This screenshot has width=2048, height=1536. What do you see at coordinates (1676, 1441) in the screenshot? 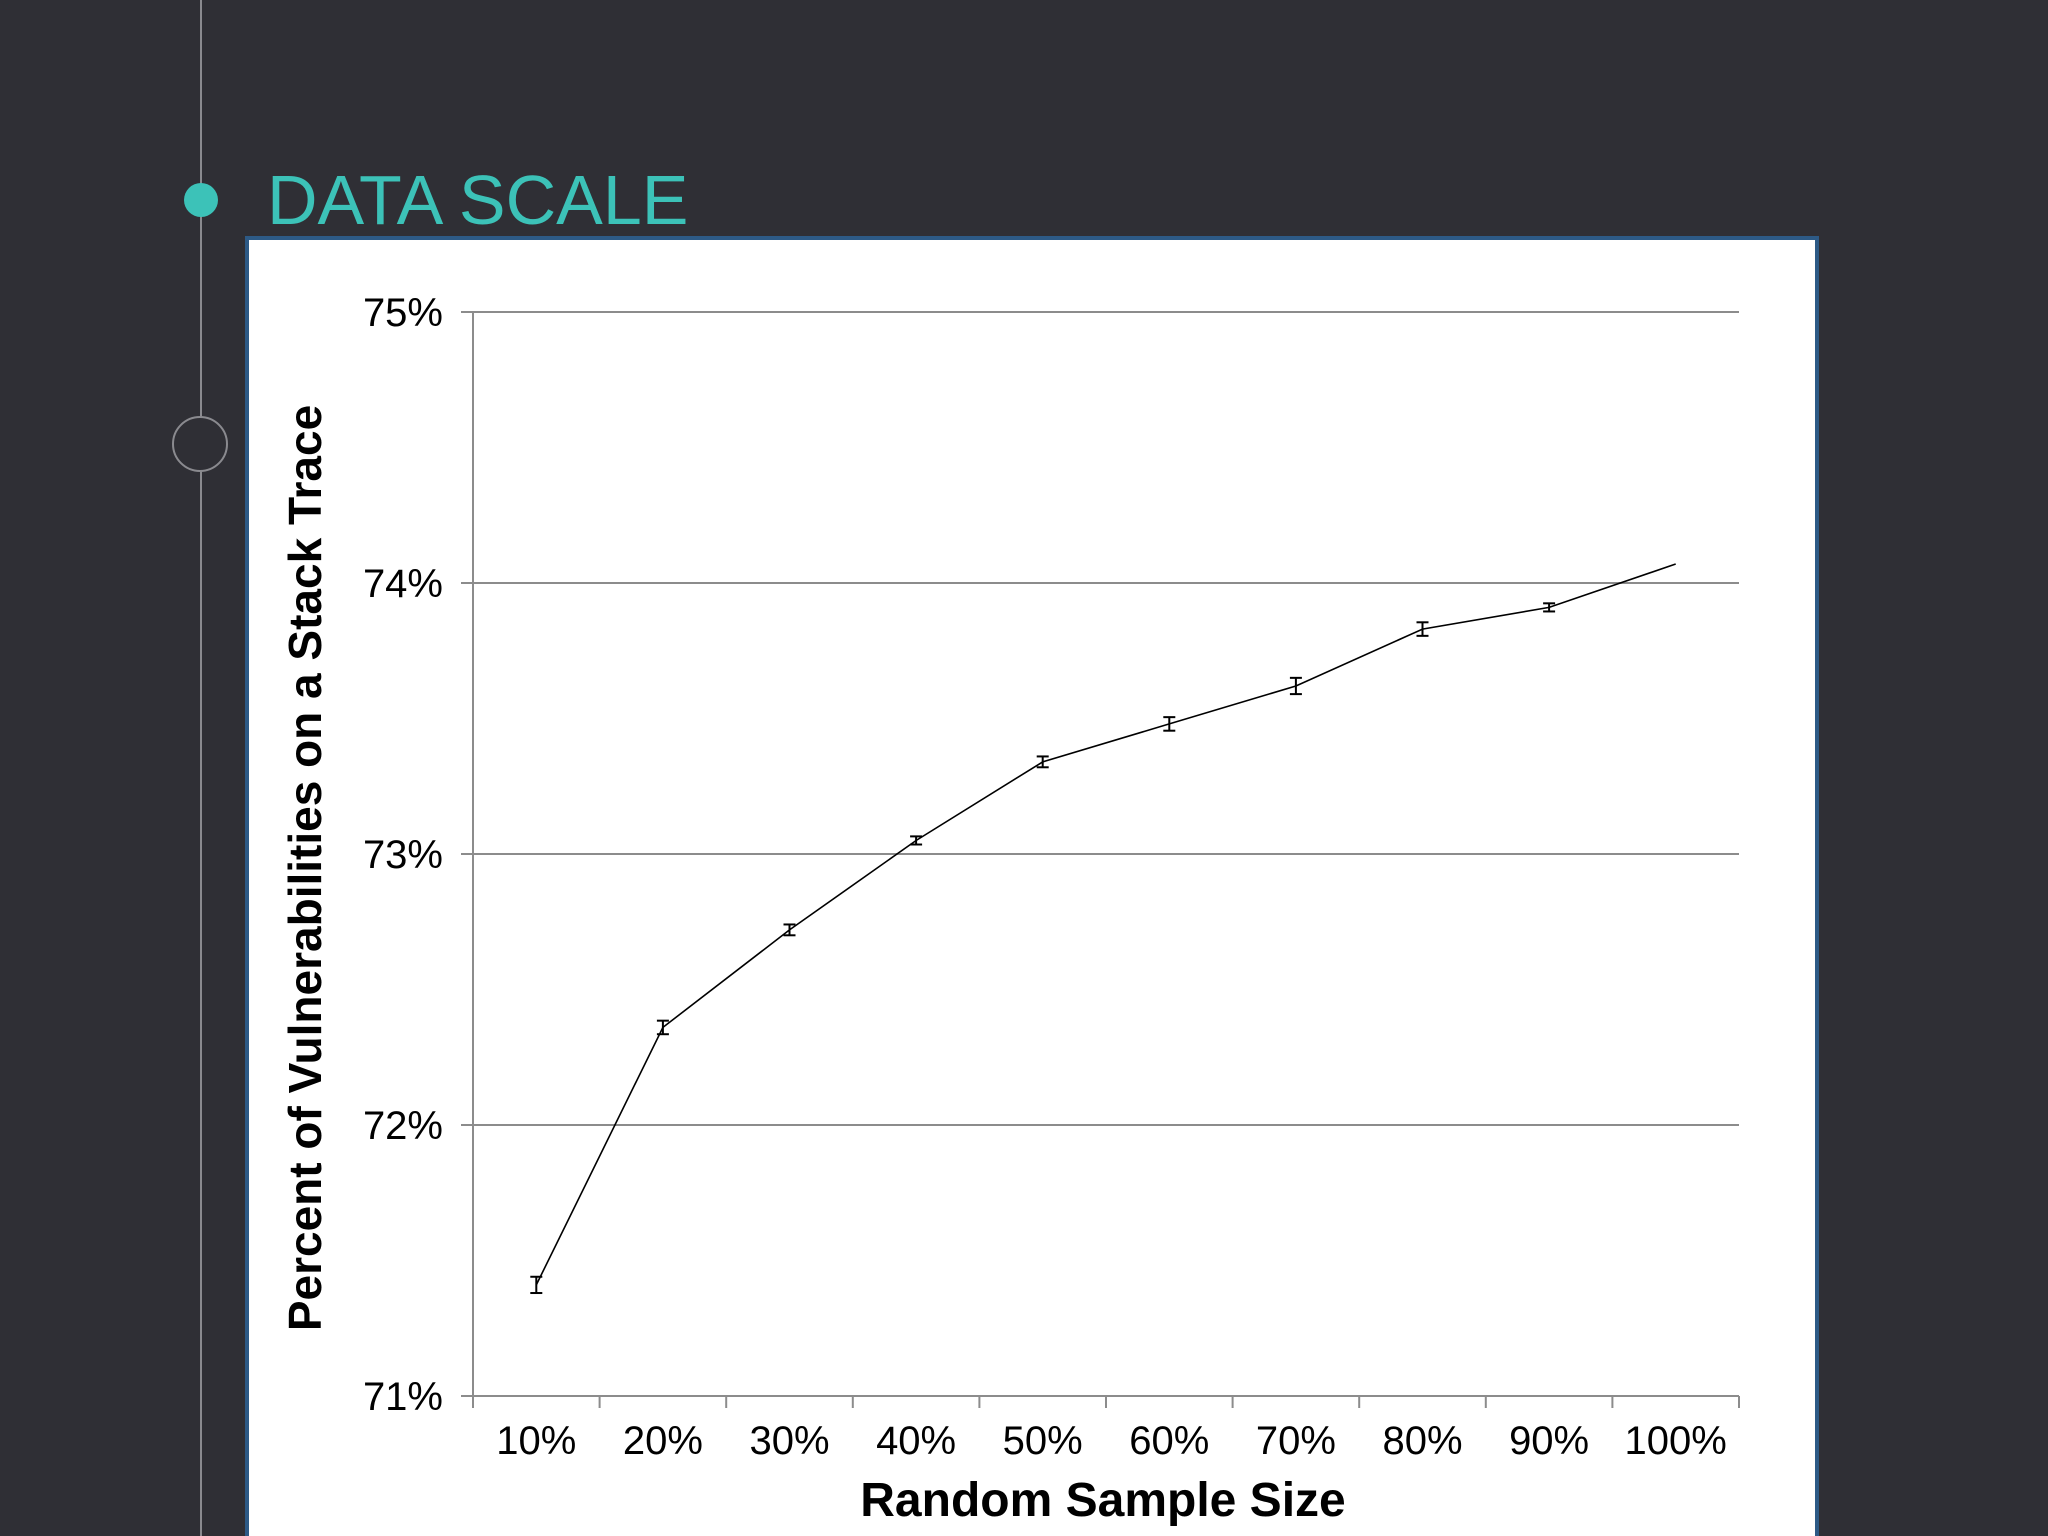
I see `x-tick-label: 100%` at bounding box center [1676, 1441].